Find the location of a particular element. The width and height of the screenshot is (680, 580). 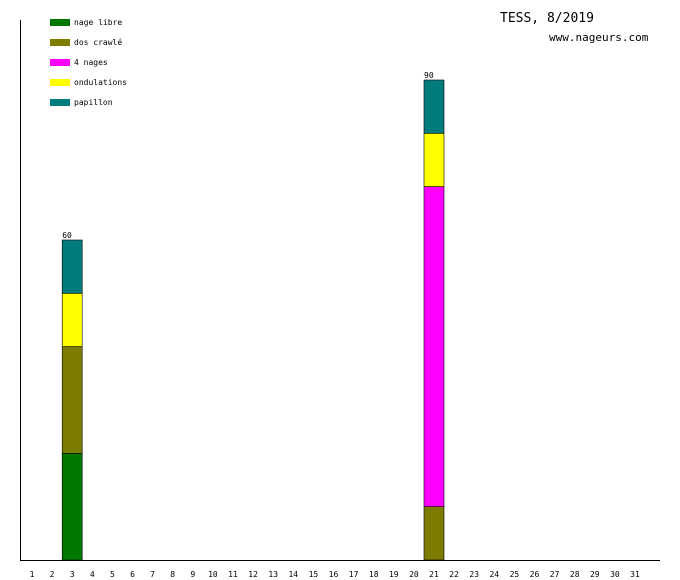

x-tick-17: 17 is located at coordinates (354, 574).